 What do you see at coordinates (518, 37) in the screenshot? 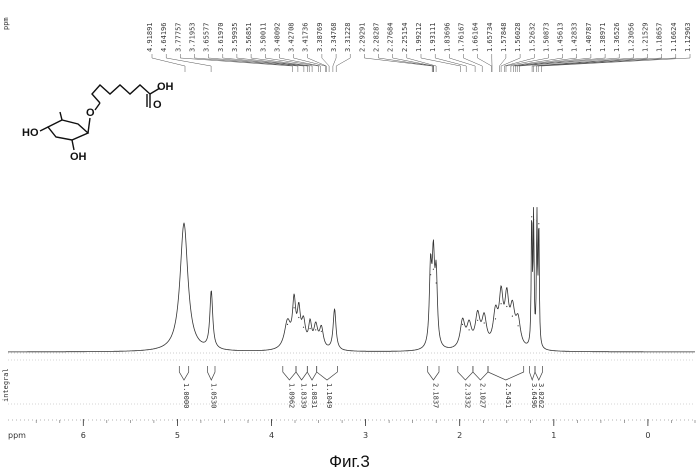
I see `peak-label: 1.56028` at bounding box center [518, 37].